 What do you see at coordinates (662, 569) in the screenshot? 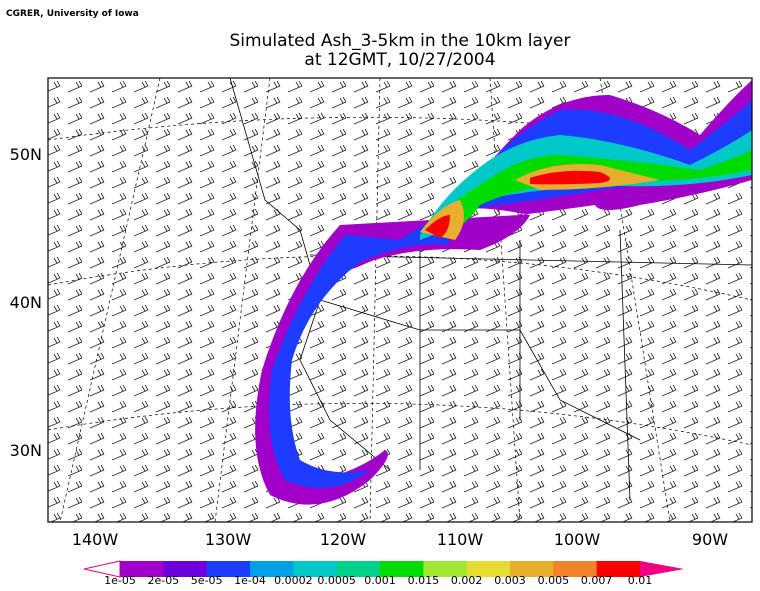
I see `colorbar-over` at bounding box center [662, 569].